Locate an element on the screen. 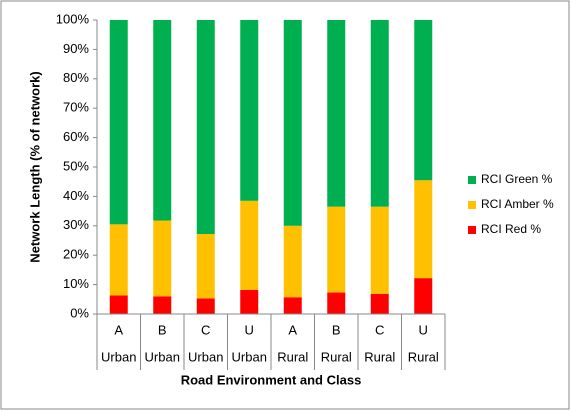 This screenshot has width=572, height=417. y-tick-label: 80% is located at coordinates (76, 77).